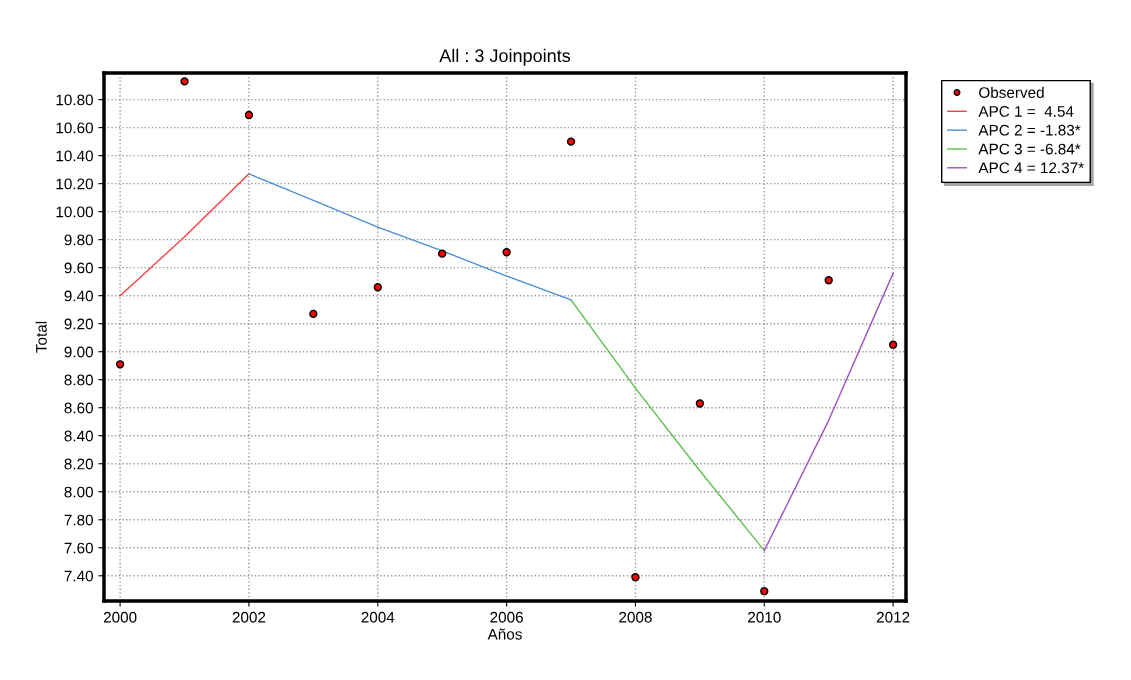 The image size is (1131, 680). What do you see at coordinates (505, 57) in the screenshot?
I see `chart-title: All : 3 Joinpoints` at bounding box center [505, 57].